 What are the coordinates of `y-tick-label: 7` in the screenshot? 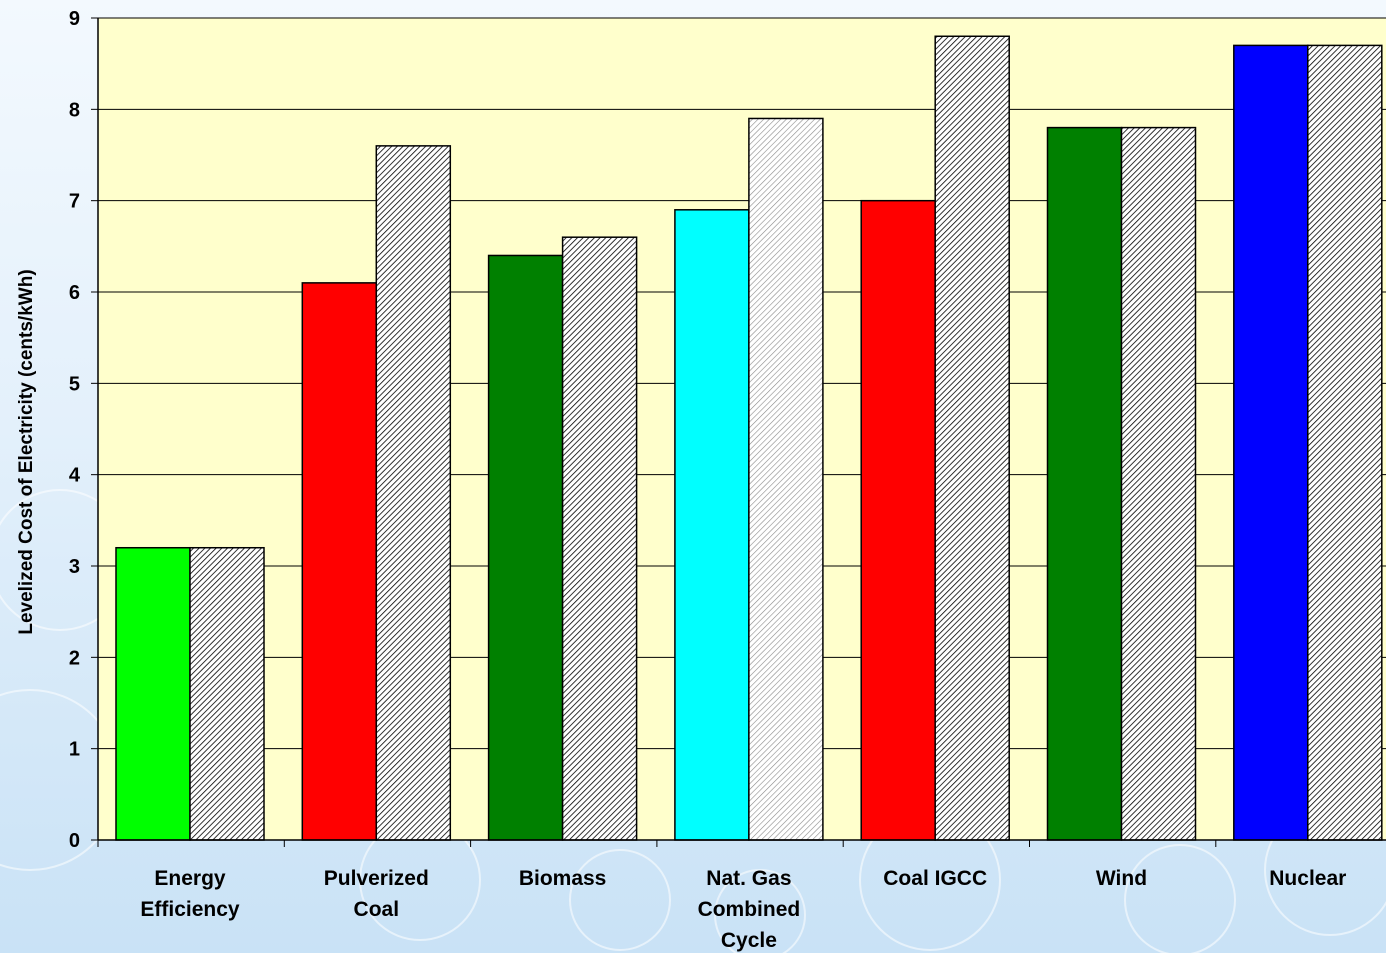 It's located at (74, 202).